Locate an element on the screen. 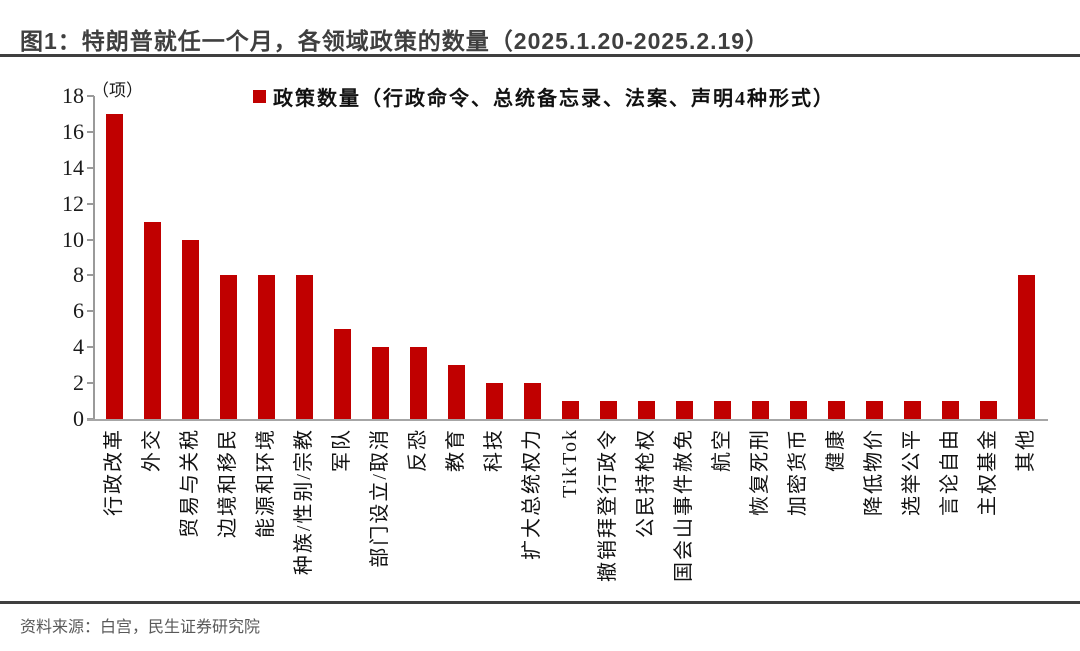 Image resolution: width=1080 pixels, height=651 pixels. x-category-label: TikTok is located at coordinates (570, 463).